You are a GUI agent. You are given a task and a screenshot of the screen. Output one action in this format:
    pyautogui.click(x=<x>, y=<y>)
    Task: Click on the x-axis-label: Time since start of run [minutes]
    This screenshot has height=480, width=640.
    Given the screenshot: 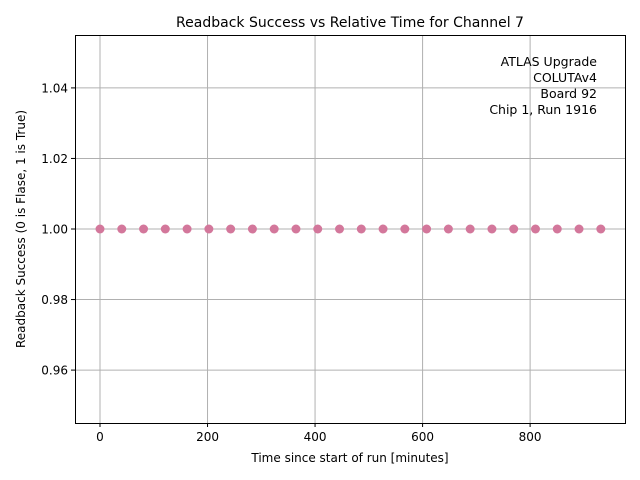 What is the action you would take?
    pyautogui.click(x=349, y=458)
    